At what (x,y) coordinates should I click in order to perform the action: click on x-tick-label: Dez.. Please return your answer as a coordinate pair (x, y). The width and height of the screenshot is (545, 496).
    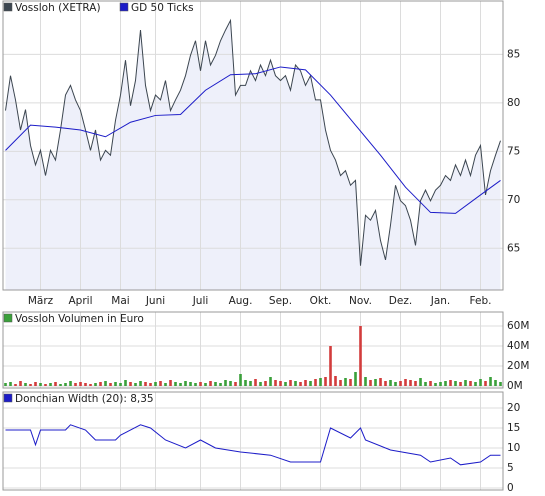
    Looking at the image, I should click on (400, 301).